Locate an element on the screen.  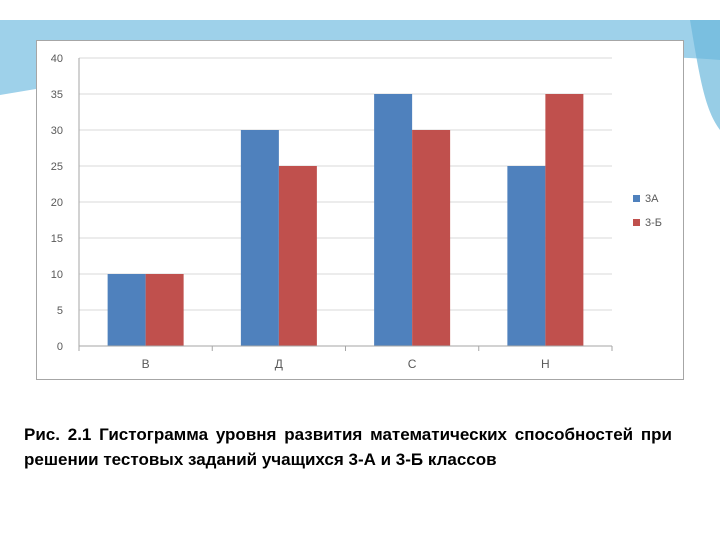
y-tick-label: 25 is located at coordinates (57, 167).